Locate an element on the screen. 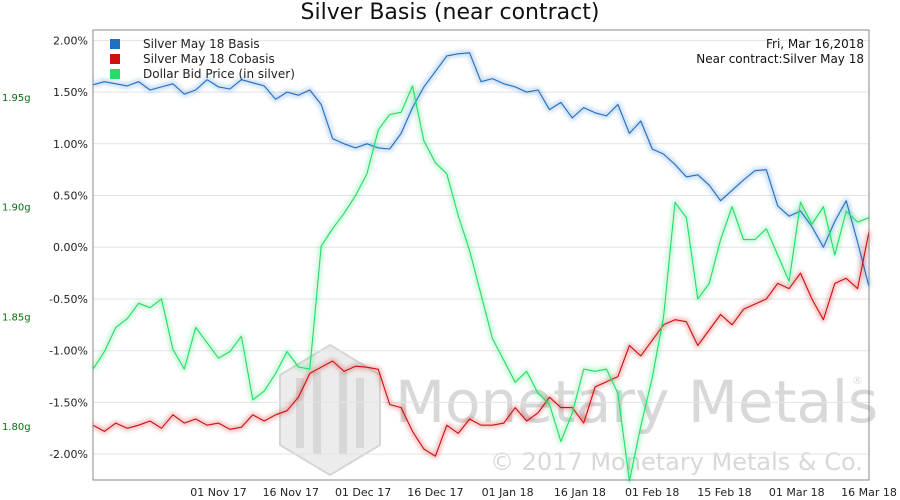 This screenshot has width=900, height=500. x-tick-label: 01 Nov 17 is located at coordinates (218, 492).